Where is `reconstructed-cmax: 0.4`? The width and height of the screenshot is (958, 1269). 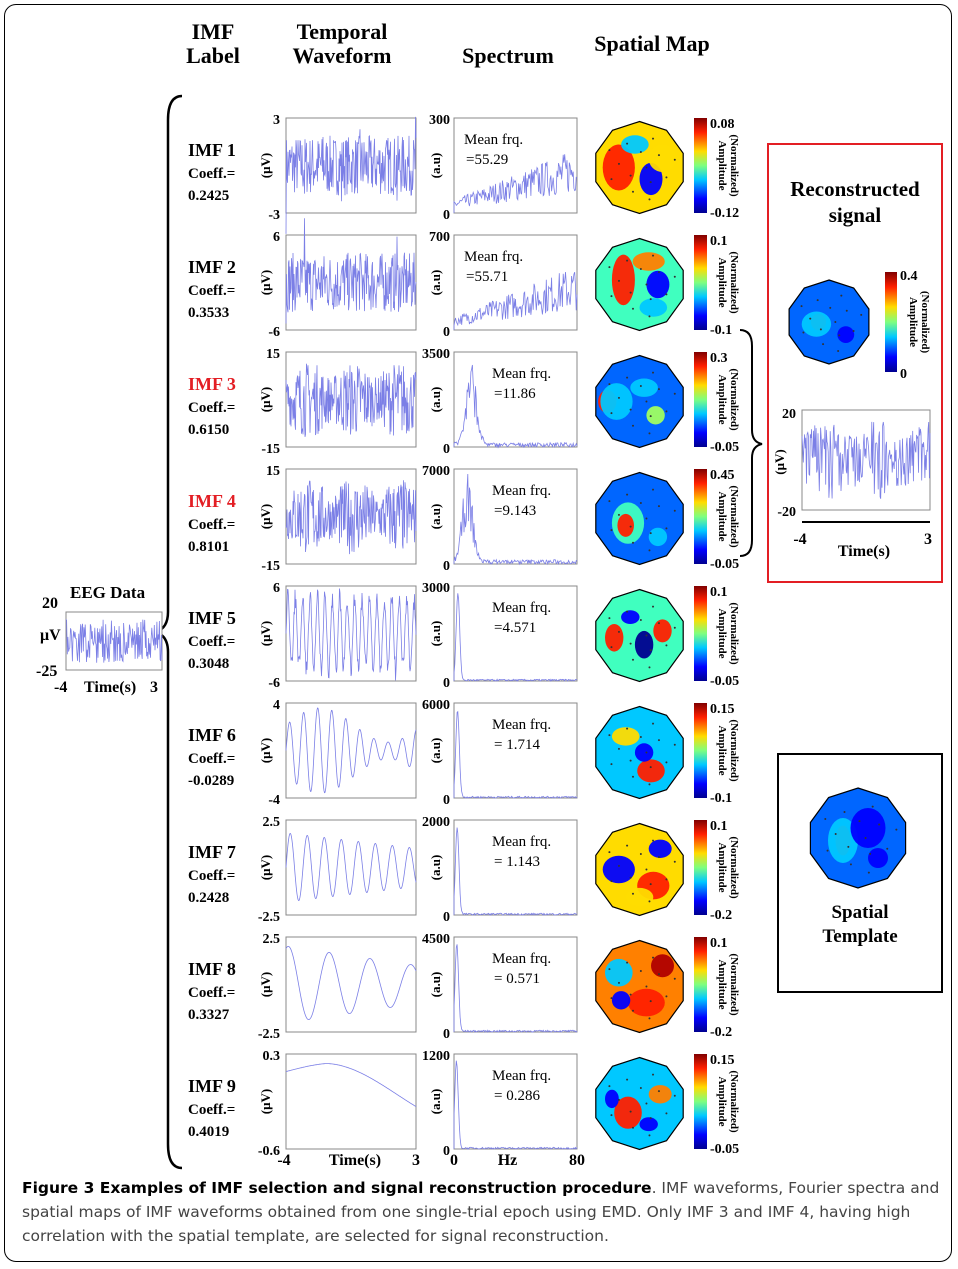
reconstructed-cmax: 0.4 is located at coordinates (909, 276).